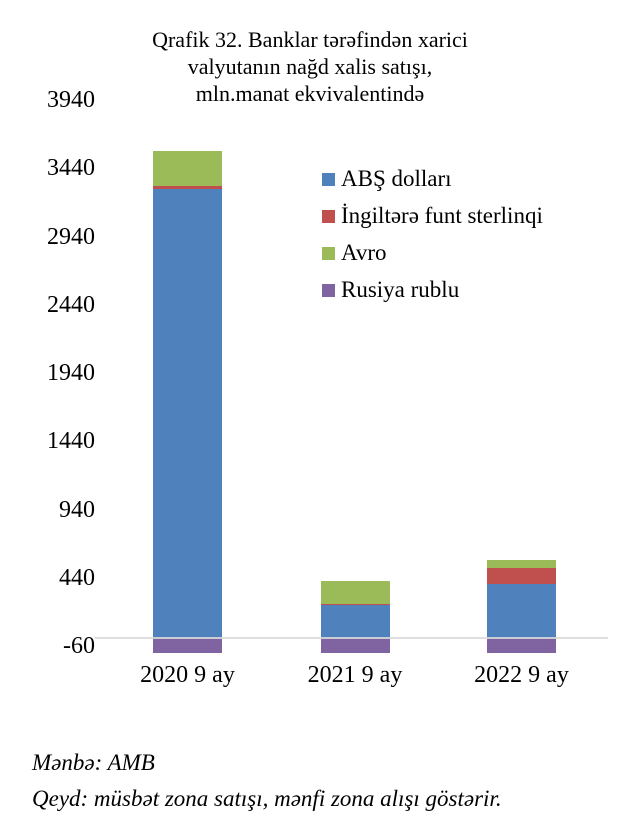  I want to click on legend-item: İngiltərə funt sterlinqi, so click(432, 216).